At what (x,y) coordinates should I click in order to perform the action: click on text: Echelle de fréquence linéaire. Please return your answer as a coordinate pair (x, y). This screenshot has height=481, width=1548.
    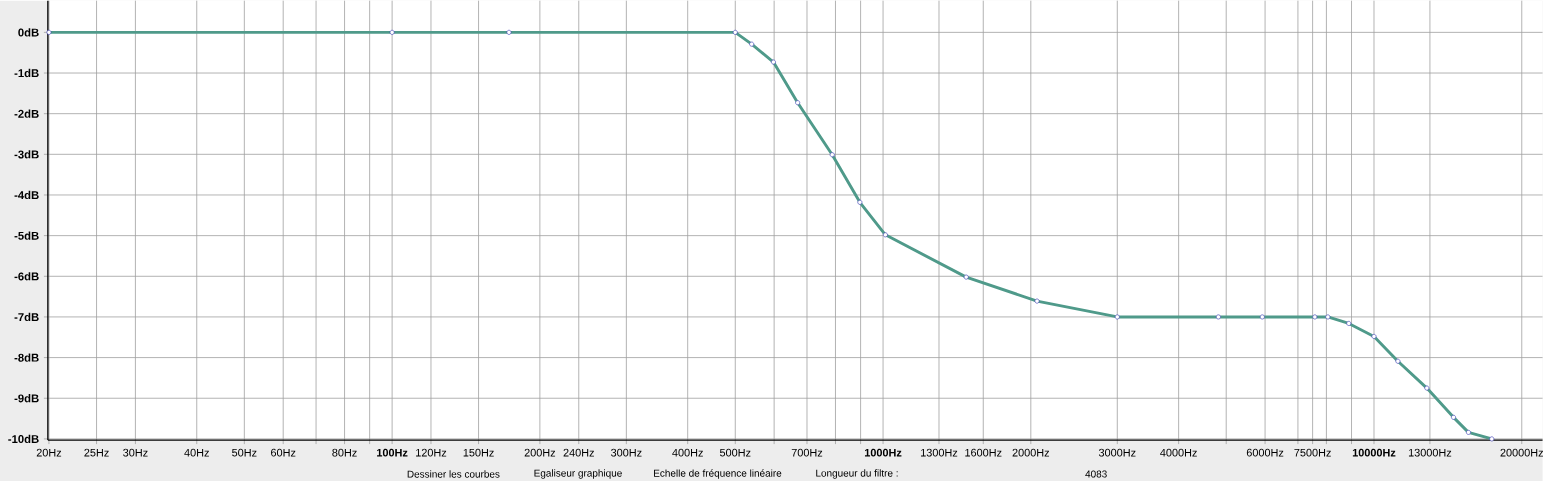
    Looking at the image, I should click on (718, 474).